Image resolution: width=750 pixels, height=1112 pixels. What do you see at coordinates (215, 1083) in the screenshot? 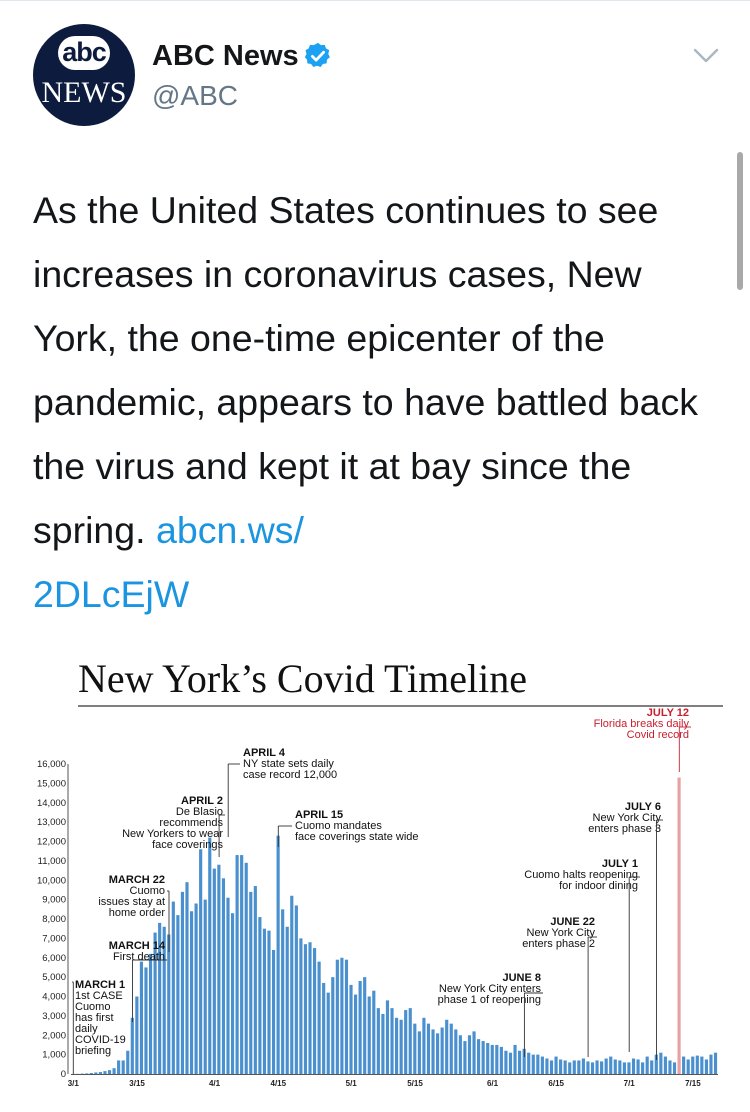
I see `x-tick-label: 4/1` at bounding box center [215, 1083].